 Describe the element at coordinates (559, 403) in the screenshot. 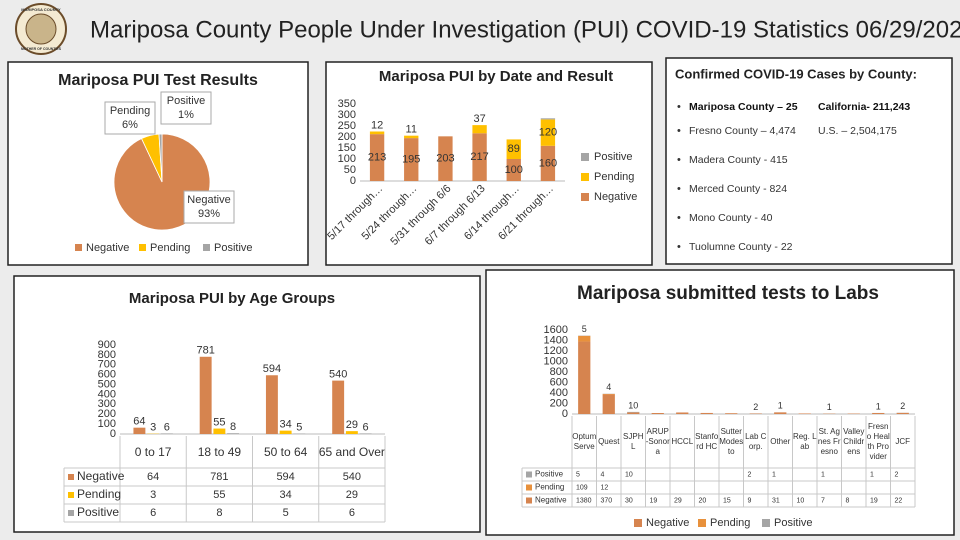

I see `y-tick-label: 200` at that location.